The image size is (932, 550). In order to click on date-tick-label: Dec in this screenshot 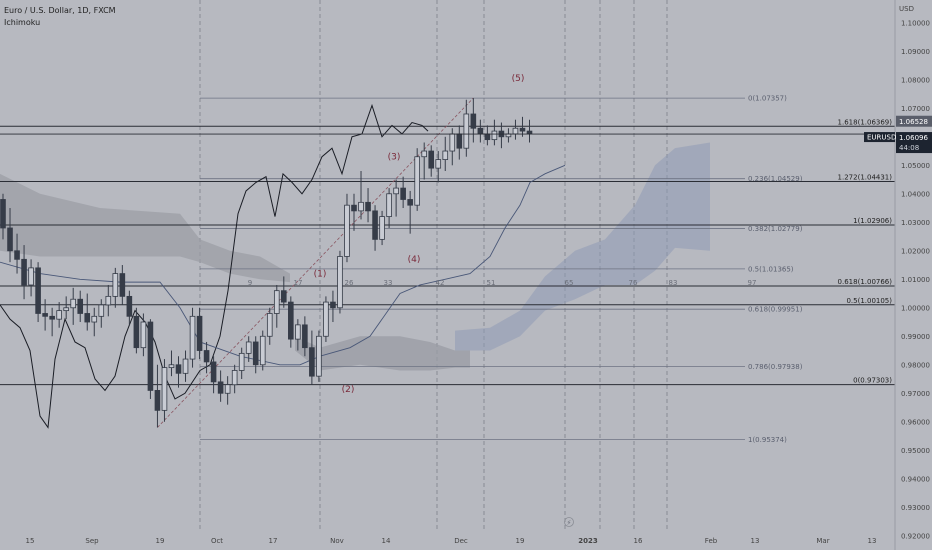, I will do `click(461, 541)`.